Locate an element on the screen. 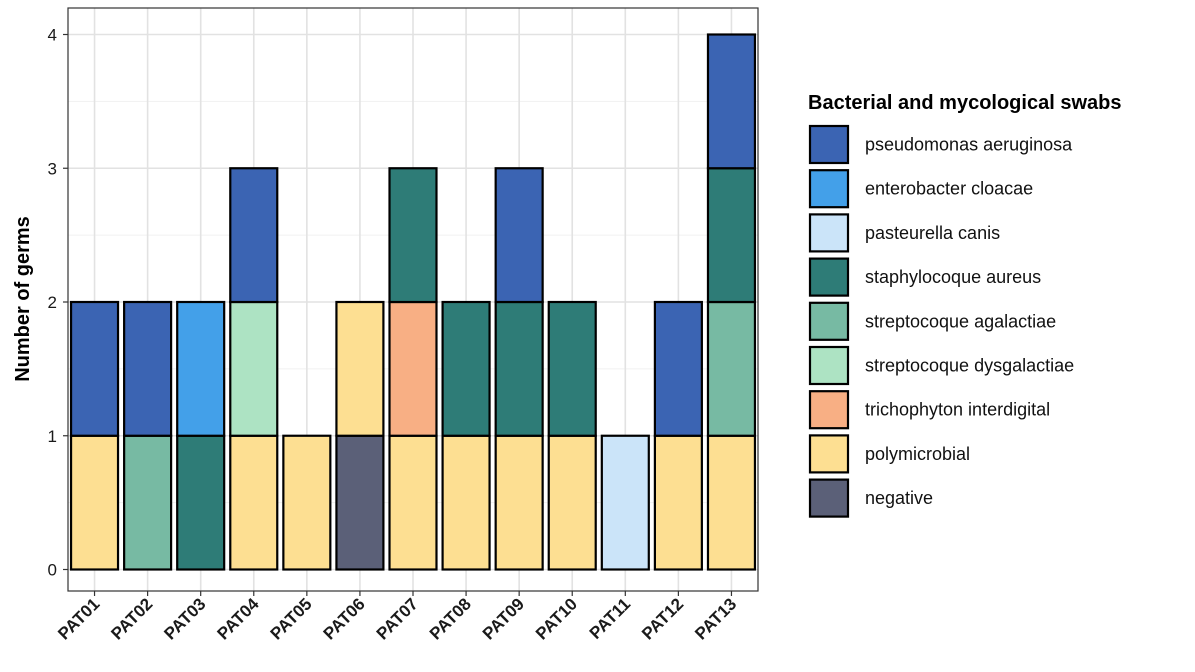  x-tick-label: PAT10 is located at coordinates (556, 618).